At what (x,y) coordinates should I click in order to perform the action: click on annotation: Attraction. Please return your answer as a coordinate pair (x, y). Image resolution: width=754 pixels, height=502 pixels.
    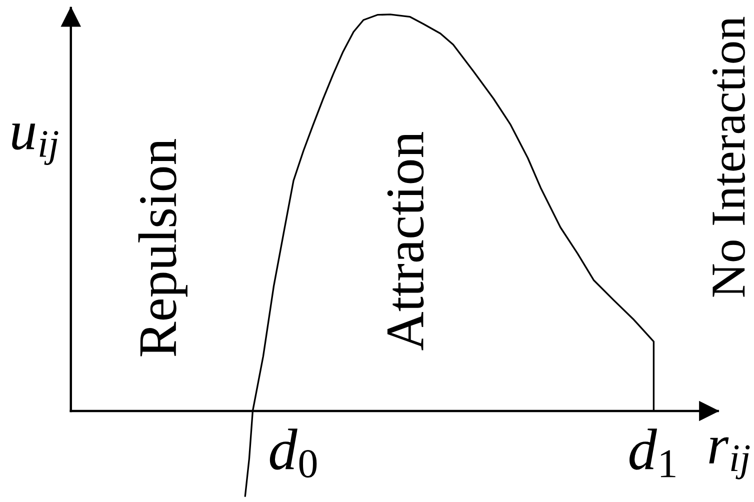
    Looking at the image, I should click on (405, 241).